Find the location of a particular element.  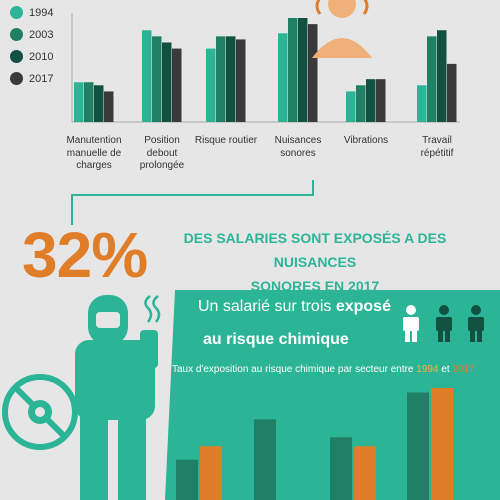

category-label-line: Vibrations is located at coordinates (366, 140).